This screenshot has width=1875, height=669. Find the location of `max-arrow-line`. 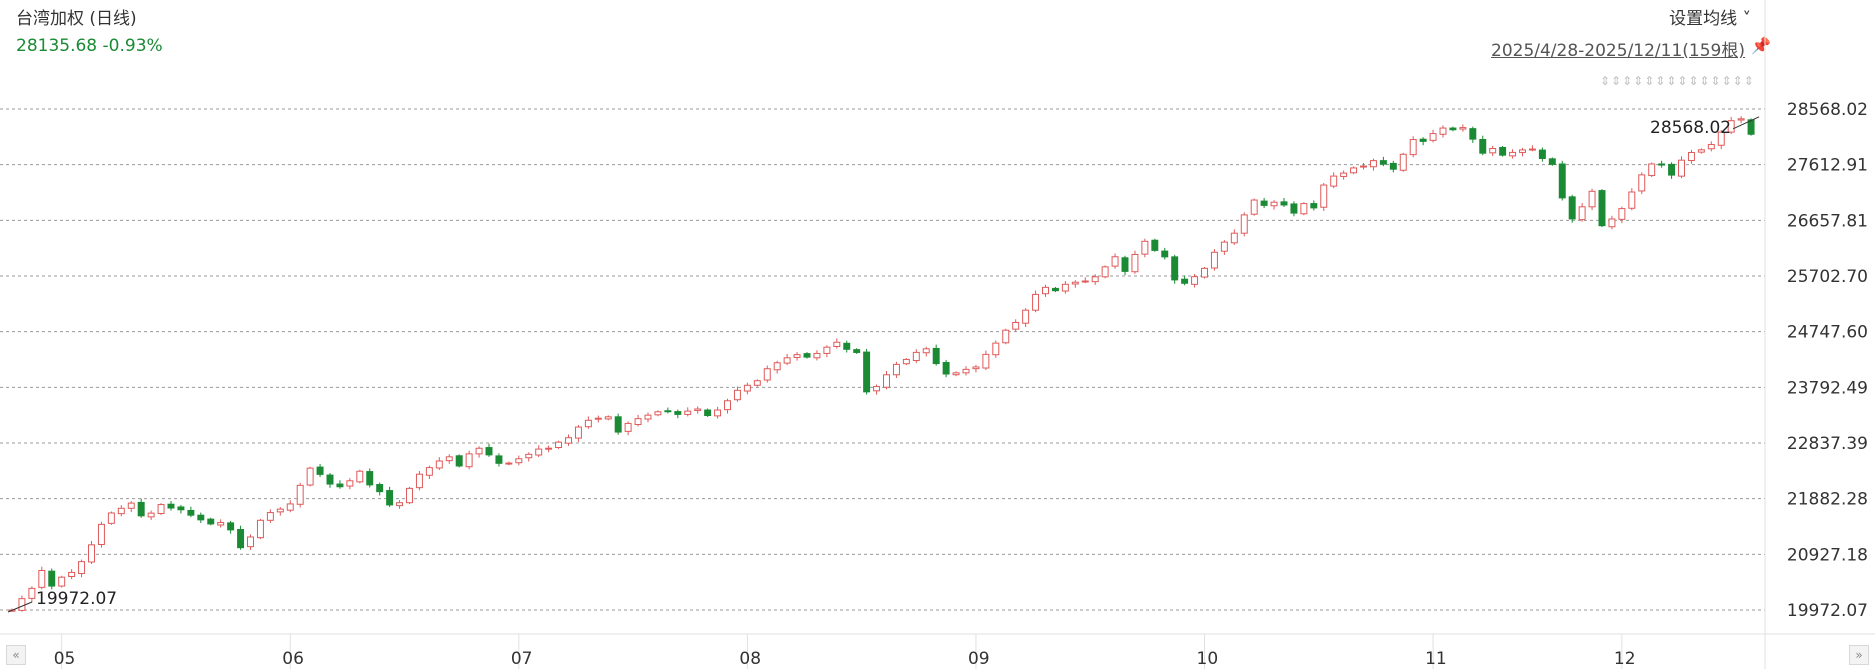

max-arrow-line is located at coordinates (1746, 123).